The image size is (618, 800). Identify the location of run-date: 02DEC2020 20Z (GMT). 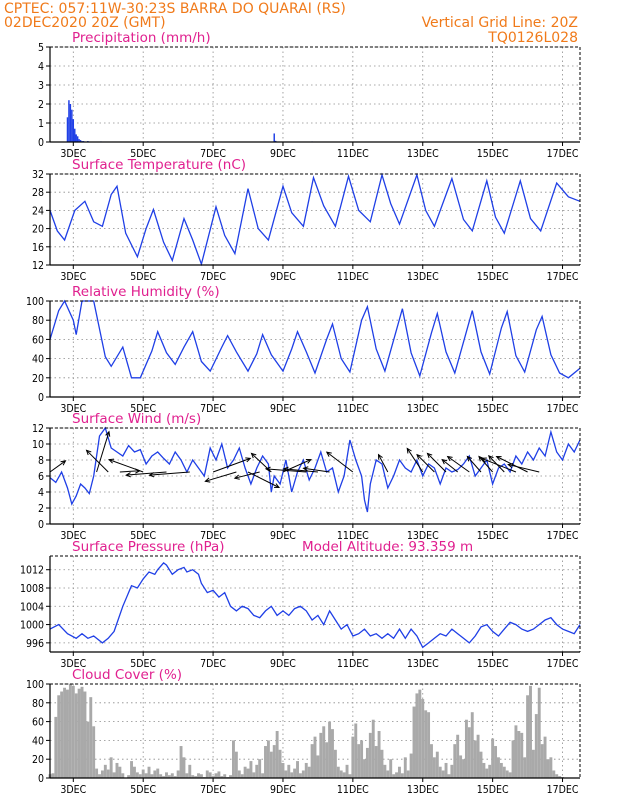
(85, 23).